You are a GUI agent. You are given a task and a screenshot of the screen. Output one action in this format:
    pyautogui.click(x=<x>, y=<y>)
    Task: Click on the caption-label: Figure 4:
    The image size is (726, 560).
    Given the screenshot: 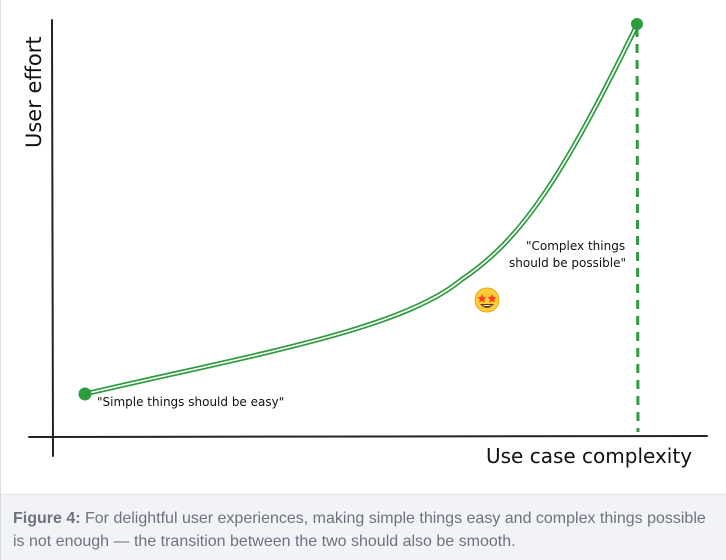 What is the action you would take?
    pyautogui.click(x=47, y=518)
    